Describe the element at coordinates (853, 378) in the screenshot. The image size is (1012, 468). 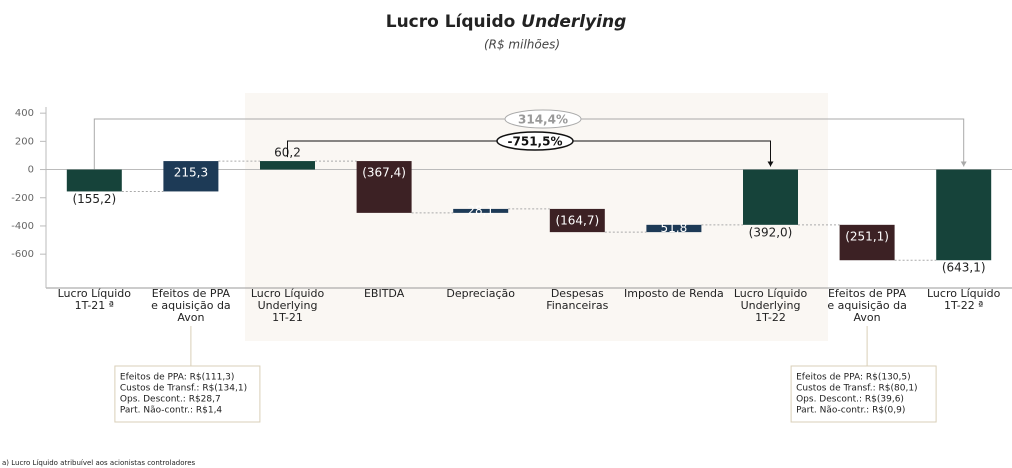
I see `note-line: Efeitos de PPA: R$(130,5)` at that location.